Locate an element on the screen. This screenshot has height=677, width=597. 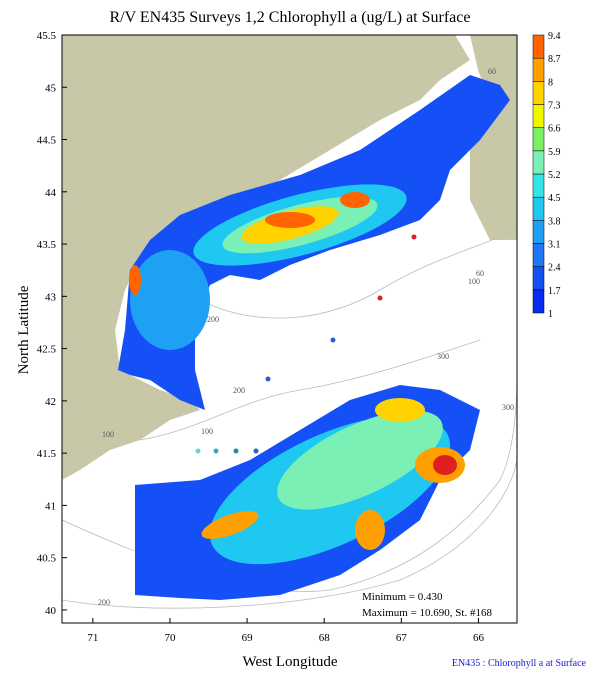
x-tick-label: 71 is located at coordinates (92, 638).